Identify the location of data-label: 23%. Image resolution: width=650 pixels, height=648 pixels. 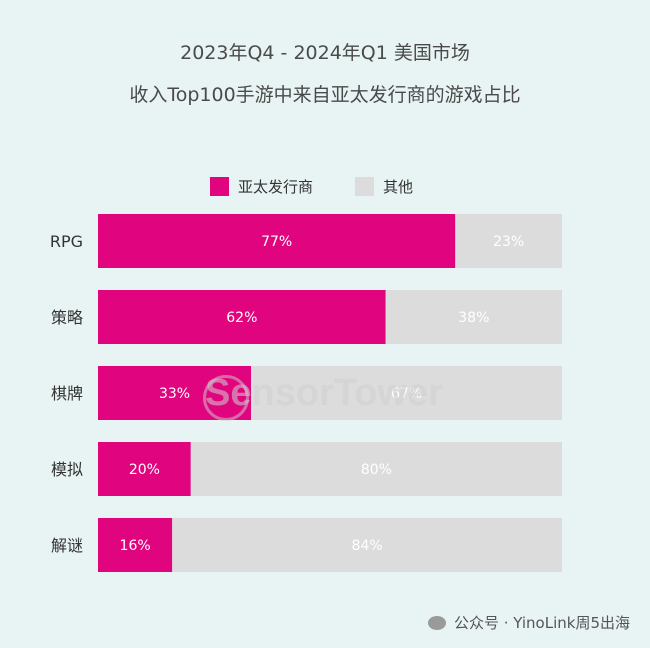
(508, 242).